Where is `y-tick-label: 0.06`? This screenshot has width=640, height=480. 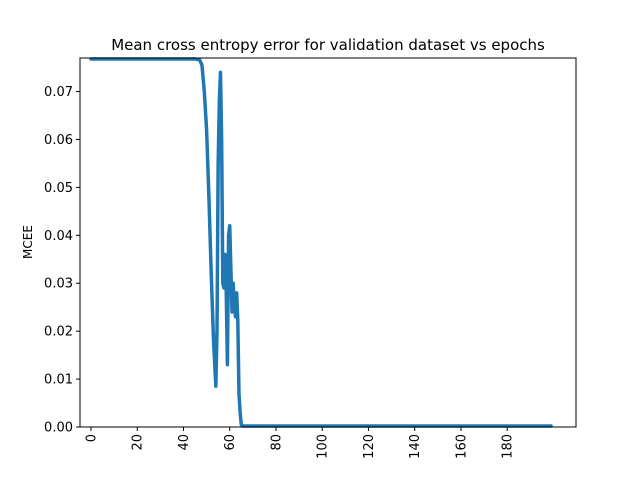 y-tick-label: 0.06 is located at coordinates (58, 140).